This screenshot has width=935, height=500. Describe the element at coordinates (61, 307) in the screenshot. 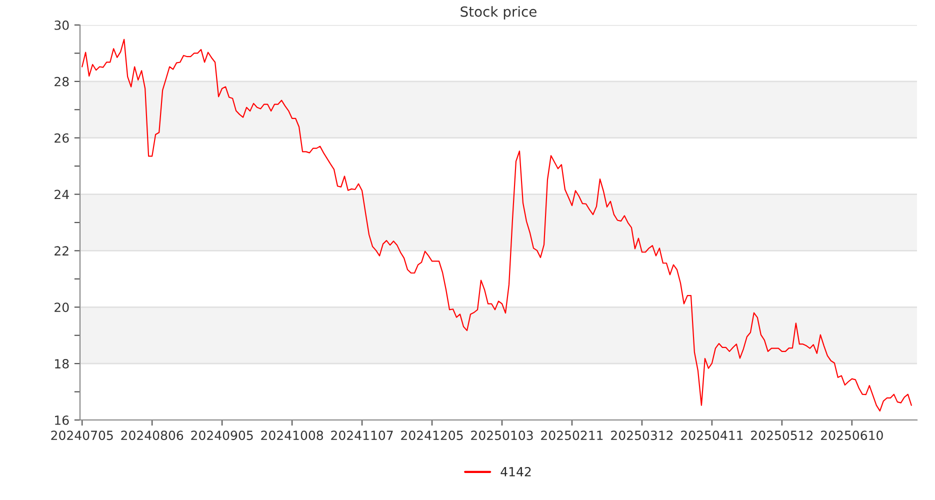

I see `y-tick-label: 20` at that location.